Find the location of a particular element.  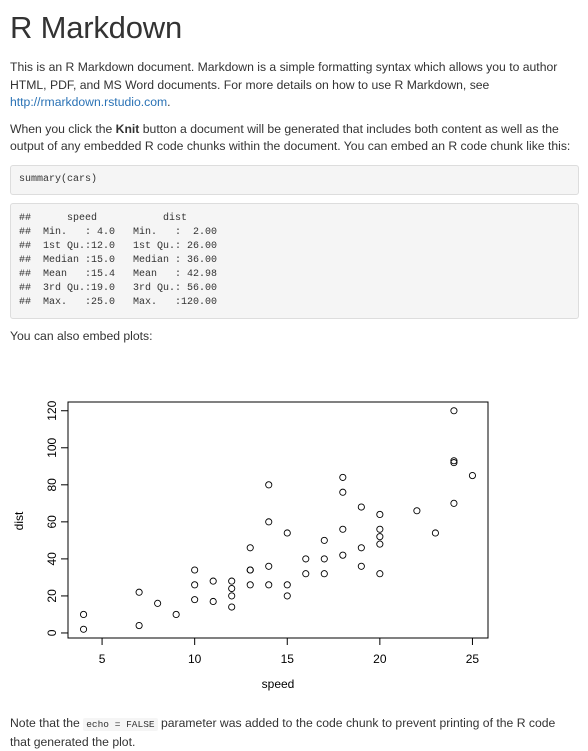

y-tick-label: 40 is located at coordinates (52, 559).